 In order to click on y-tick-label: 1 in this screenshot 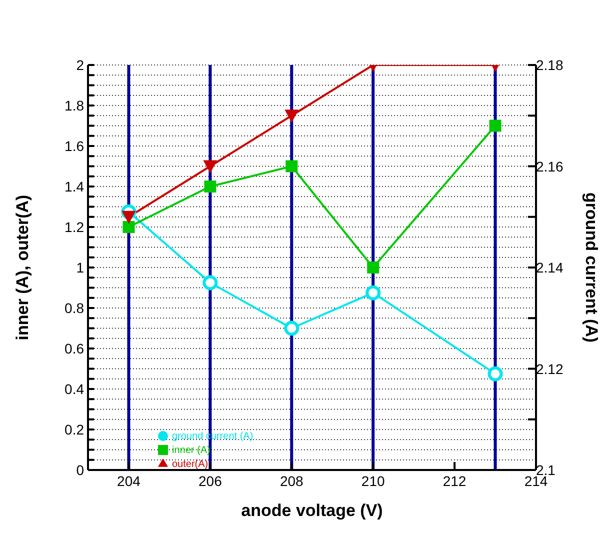, I will do `click(80, 268)`.